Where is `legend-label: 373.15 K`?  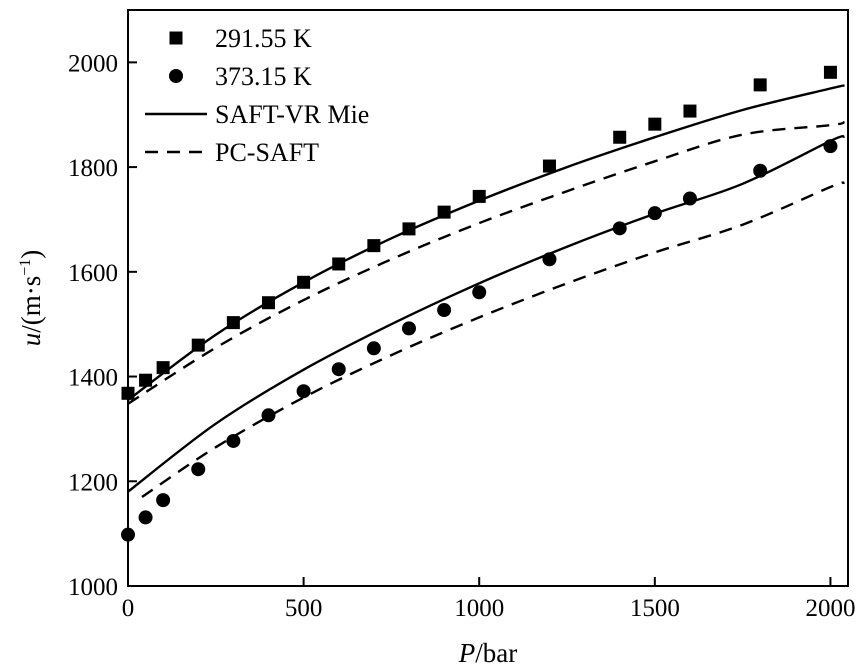
legend-label: 373.15 K is located at coordinates (263, 76).